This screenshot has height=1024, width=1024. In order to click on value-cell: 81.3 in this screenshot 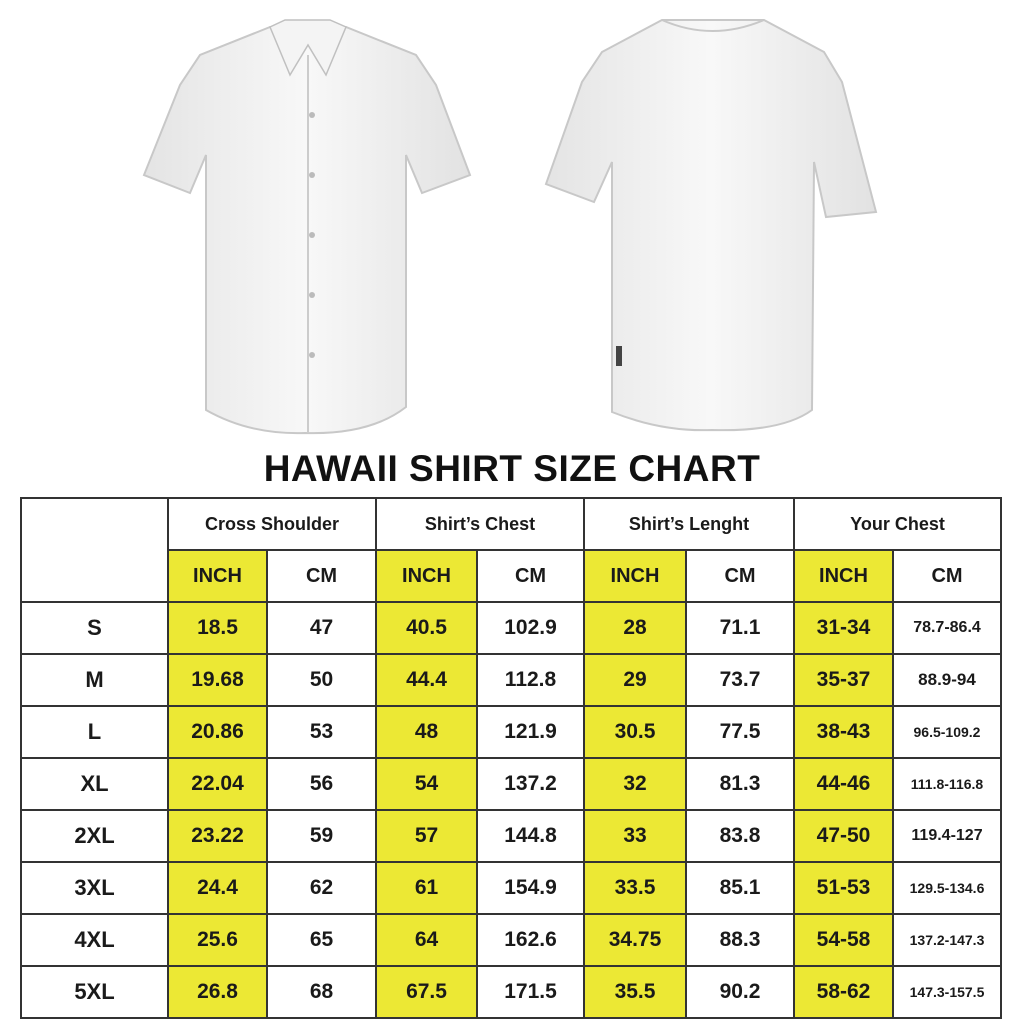, I will do `click(740, 784)`.